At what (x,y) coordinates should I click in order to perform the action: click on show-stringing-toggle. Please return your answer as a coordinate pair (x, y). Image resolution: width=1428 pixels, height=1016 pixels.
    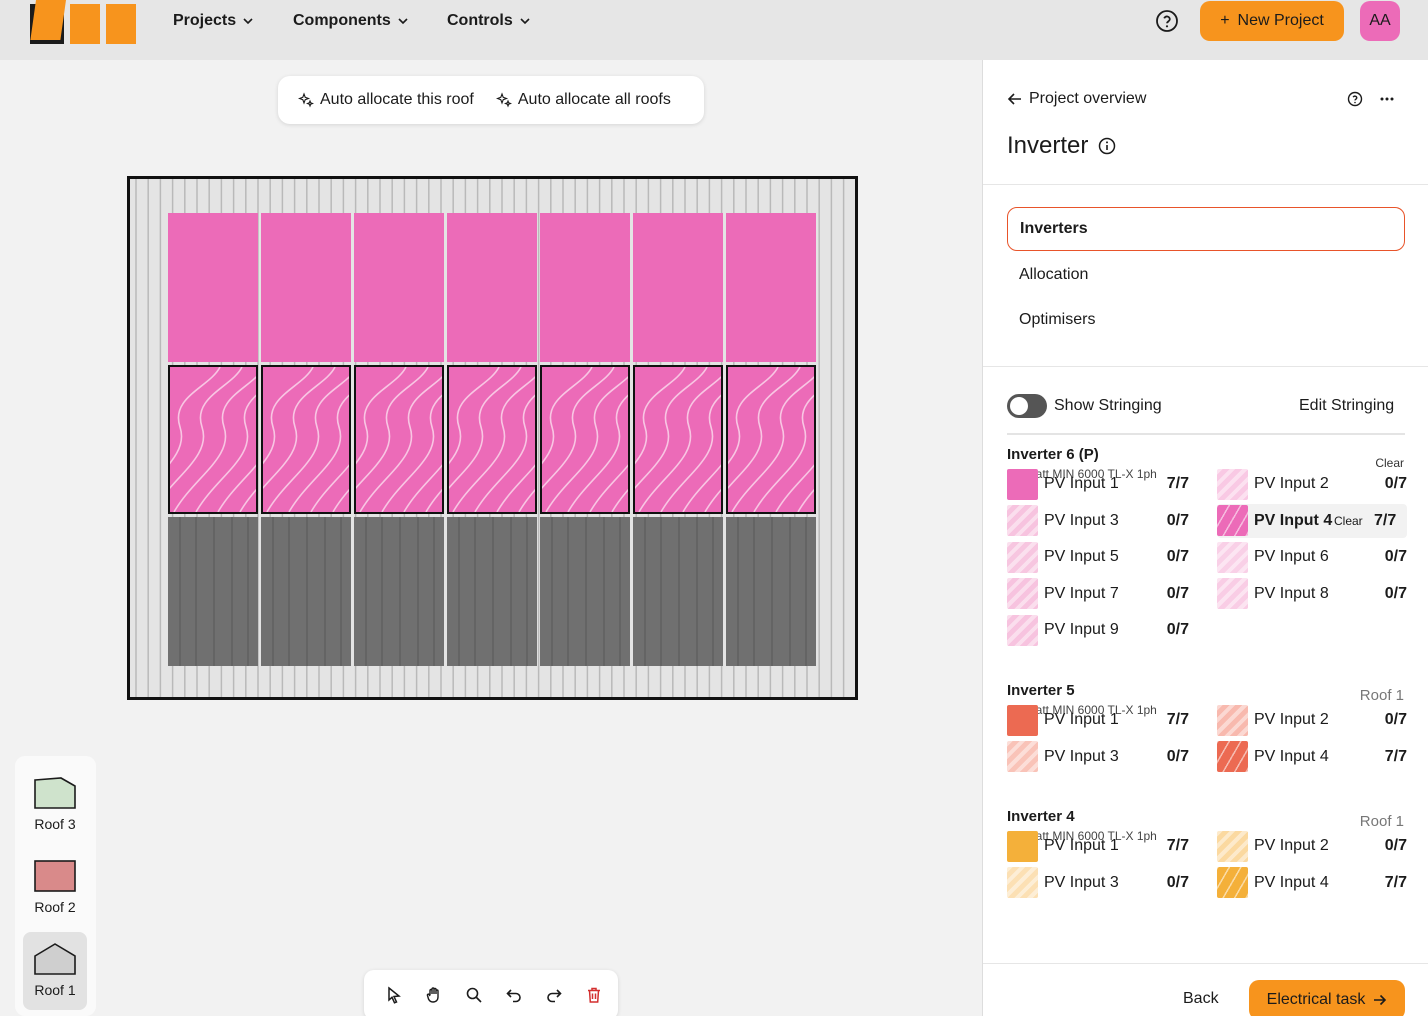
    Looking at the image, I should click on (1027, 406).